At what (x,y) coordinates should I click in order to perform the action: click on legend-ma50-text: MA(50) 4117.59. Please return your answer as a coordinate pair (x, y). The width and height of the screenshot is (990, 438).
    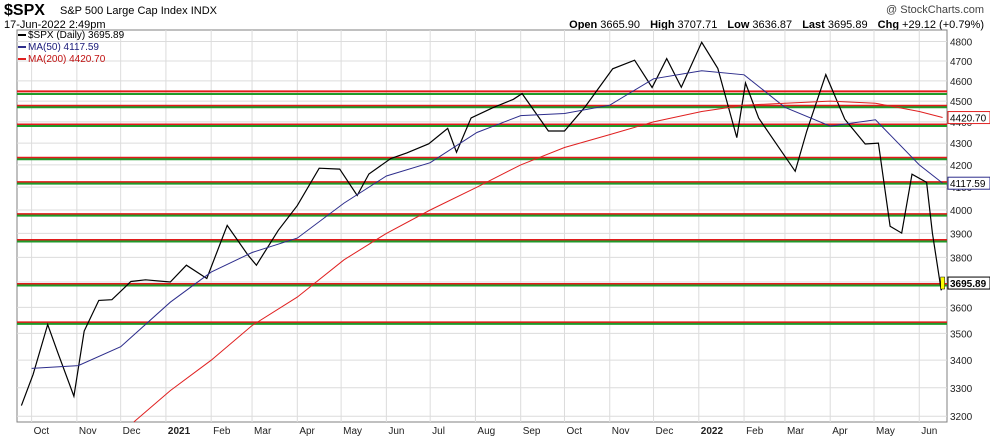
    Looking at the image, I should click on (63, 47).